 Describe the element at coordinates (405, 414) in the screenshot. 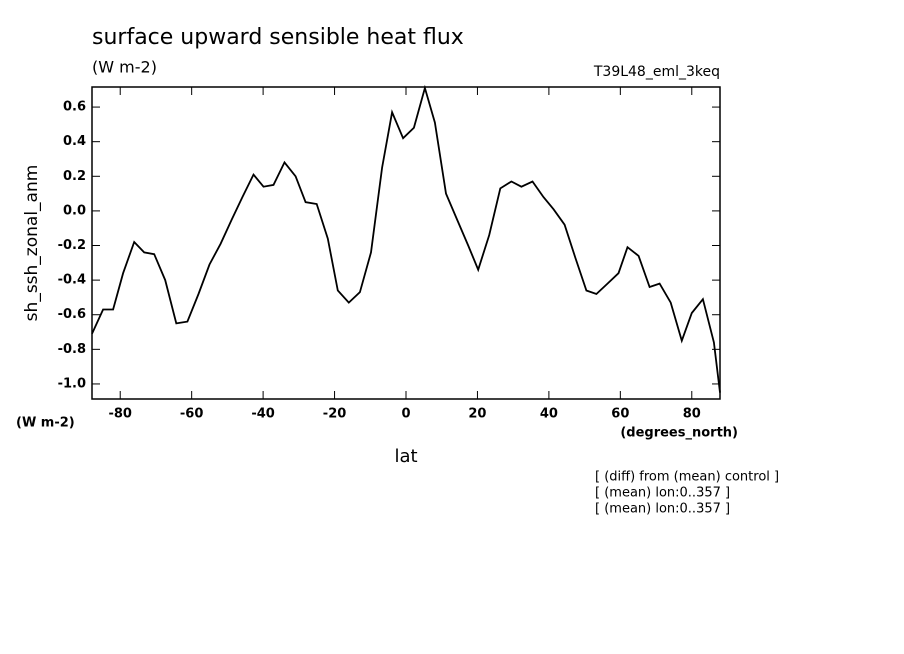

I see `x-tick-label: 0` at that location.